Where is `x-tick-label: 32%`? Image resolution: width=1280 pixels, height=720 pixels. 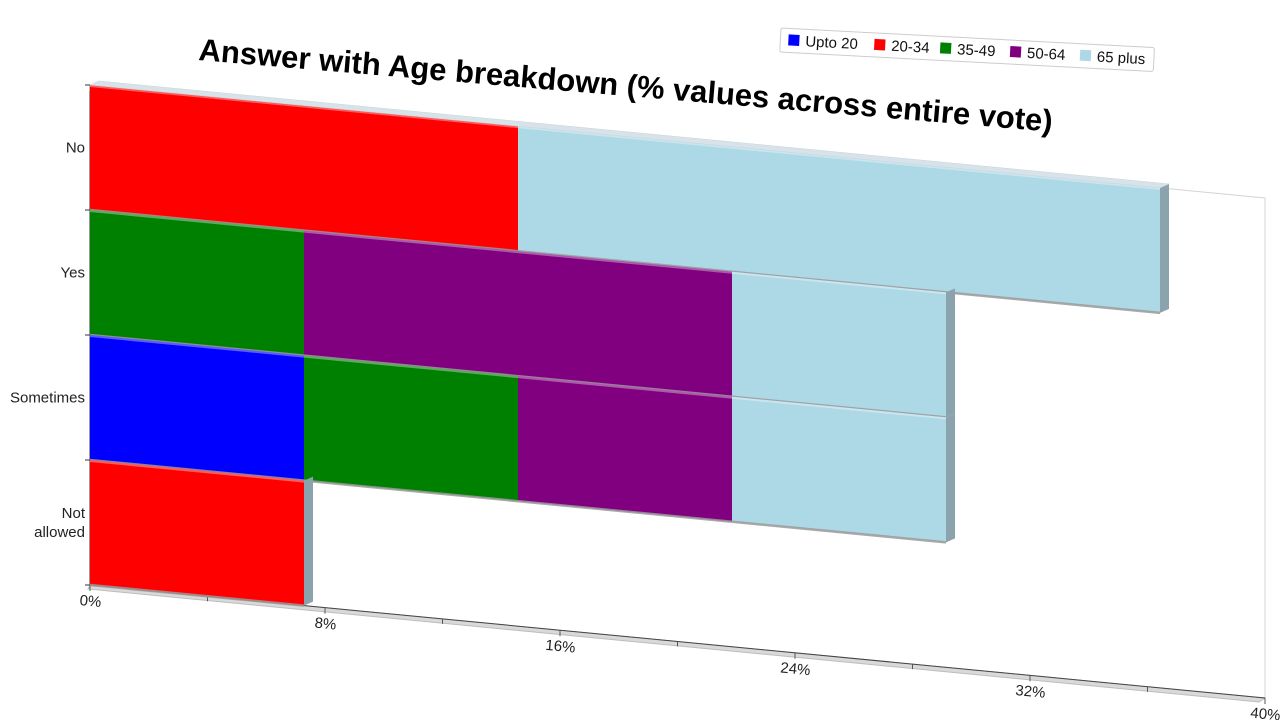 x-tick-label: 32% is located at coordinates (1031, 692).